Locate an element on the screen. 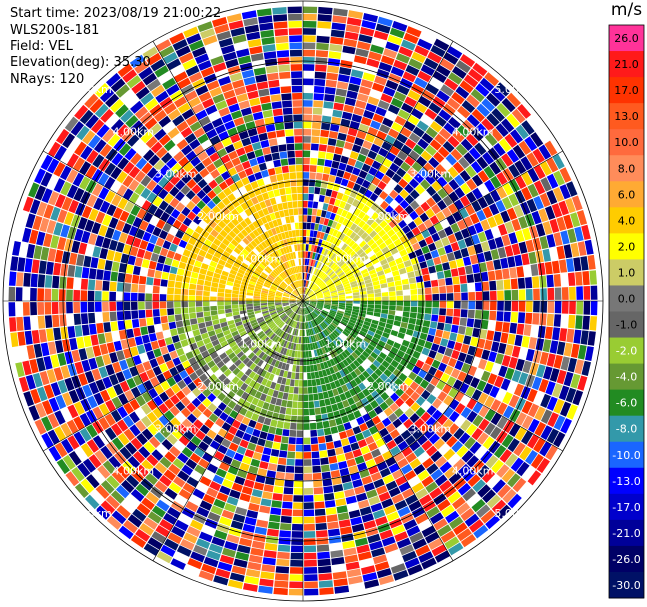 This screenshot has width=647, height=607. azimuth-spoke is located at coordinates (432, 226).